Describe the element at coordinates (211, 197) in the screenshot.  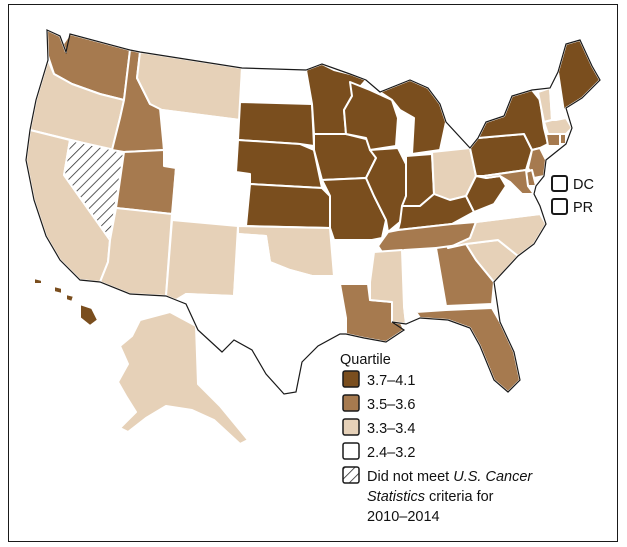
I see `state-CO` at that location.